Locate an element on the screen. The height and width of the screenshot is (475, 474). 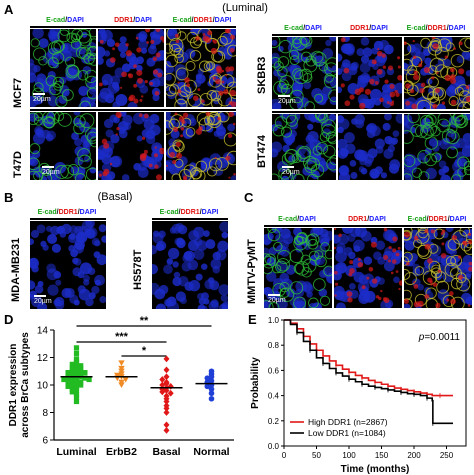
y-axis-label: across BrCa subtypes is located at coordinates (25, 385).